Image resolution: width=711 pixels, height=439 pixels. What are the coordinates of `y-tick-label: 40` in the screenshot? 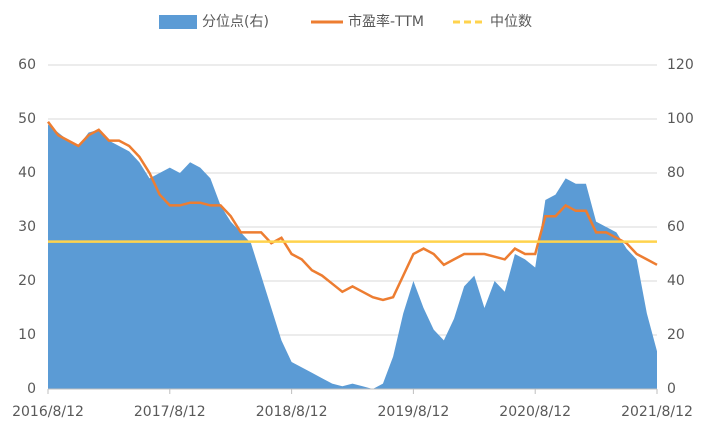 It's located at (27, 173).